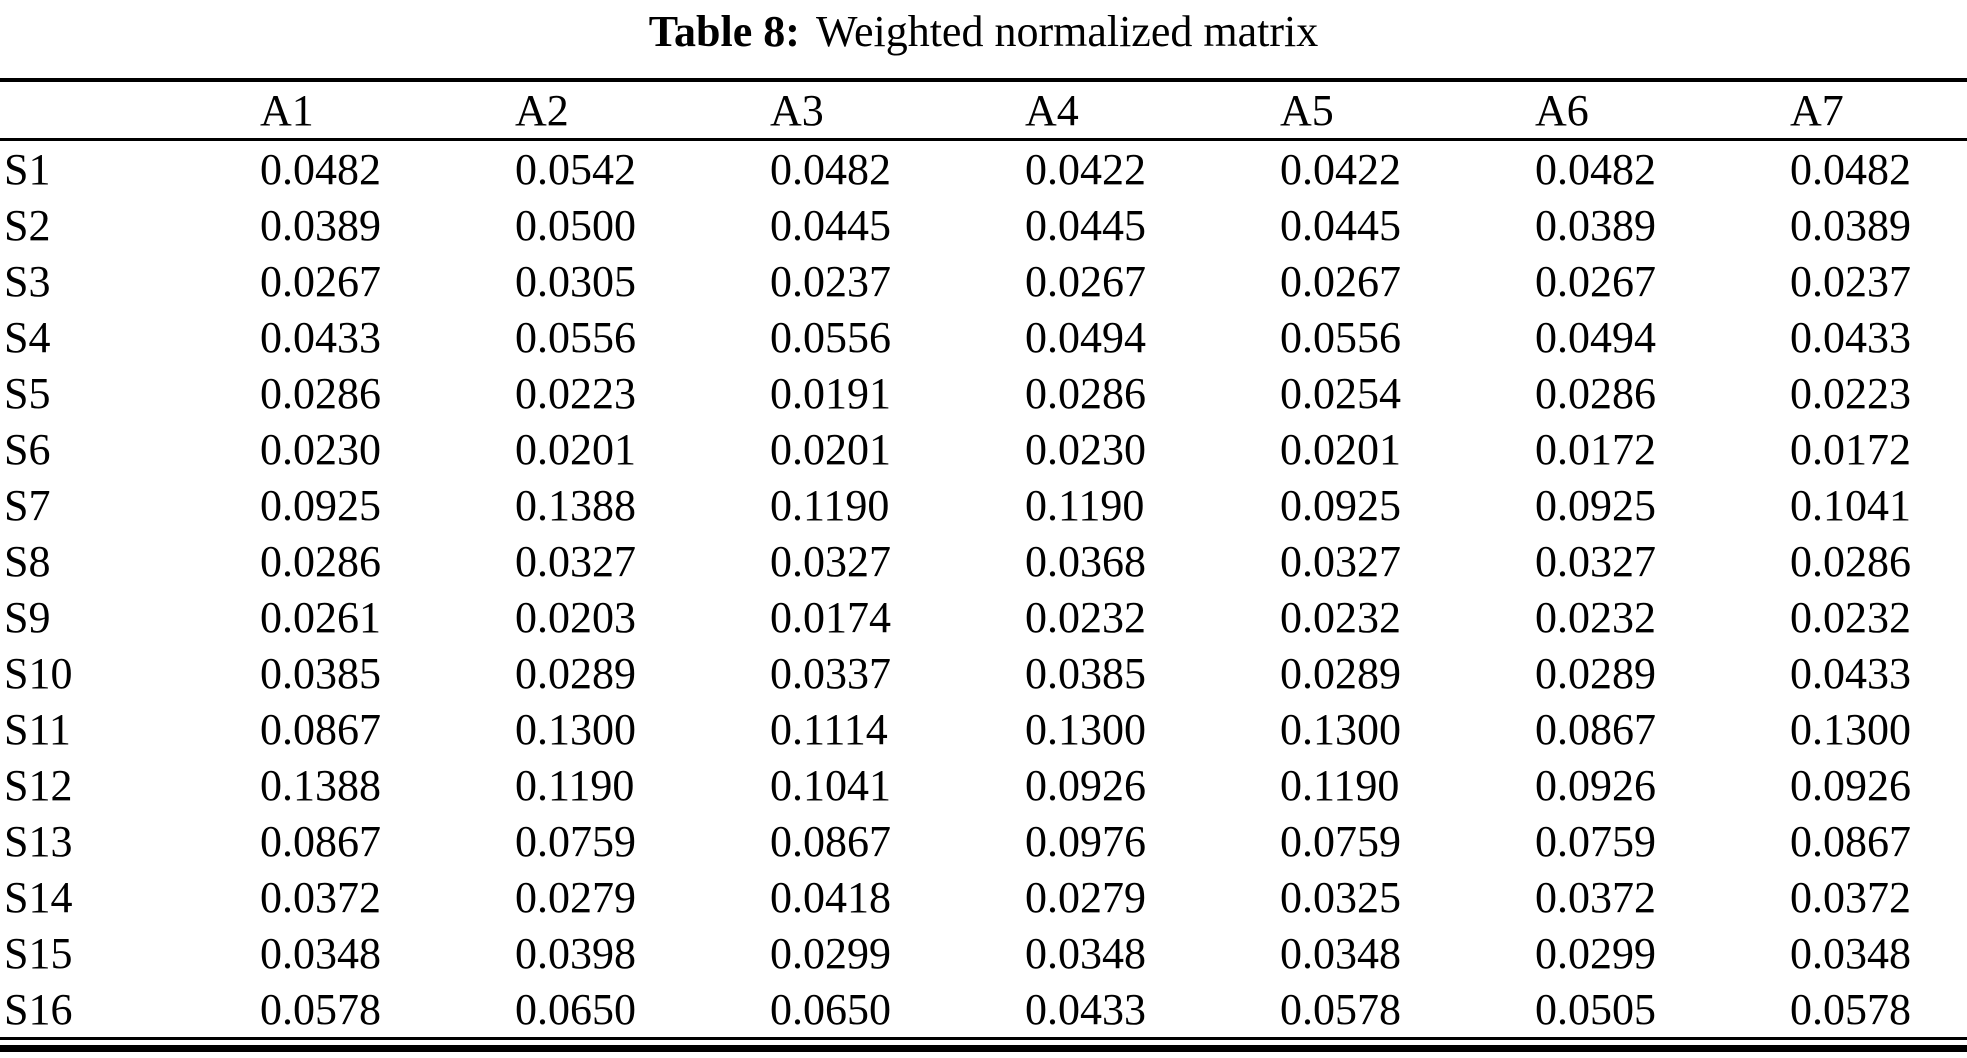 The width and height of the screenshot is (1967, 1058). What do you see at coordinates (1850, 281) in the screenshot?
I see `matrix-cell: 0.0237` at bounding box center [1850, 281].